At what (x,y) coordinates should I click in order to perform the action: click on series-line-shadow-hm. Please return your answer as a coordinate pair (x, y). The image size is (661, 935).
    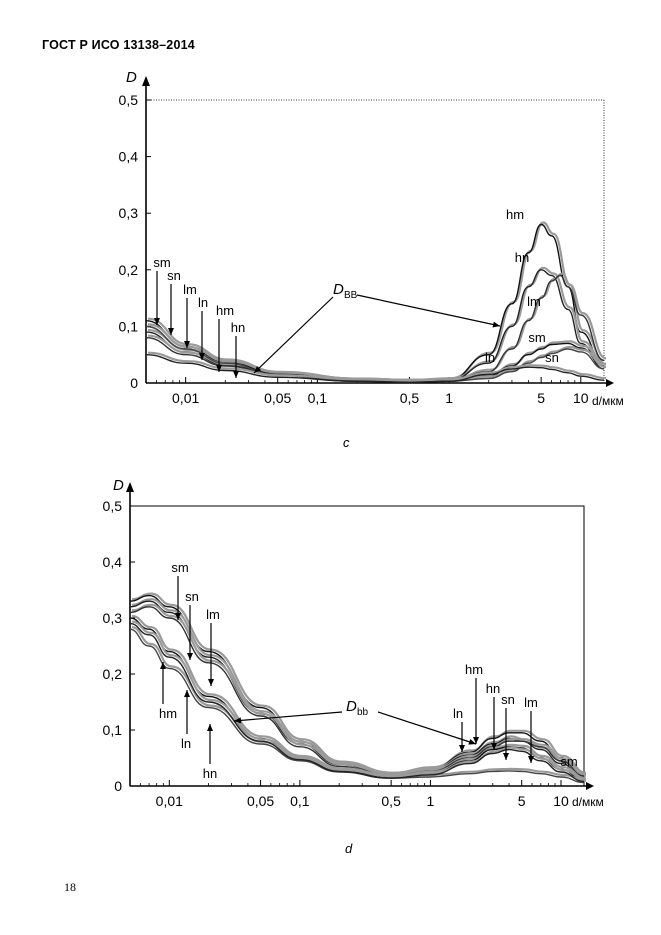
    Looking at the image, I should click on (359, 697).